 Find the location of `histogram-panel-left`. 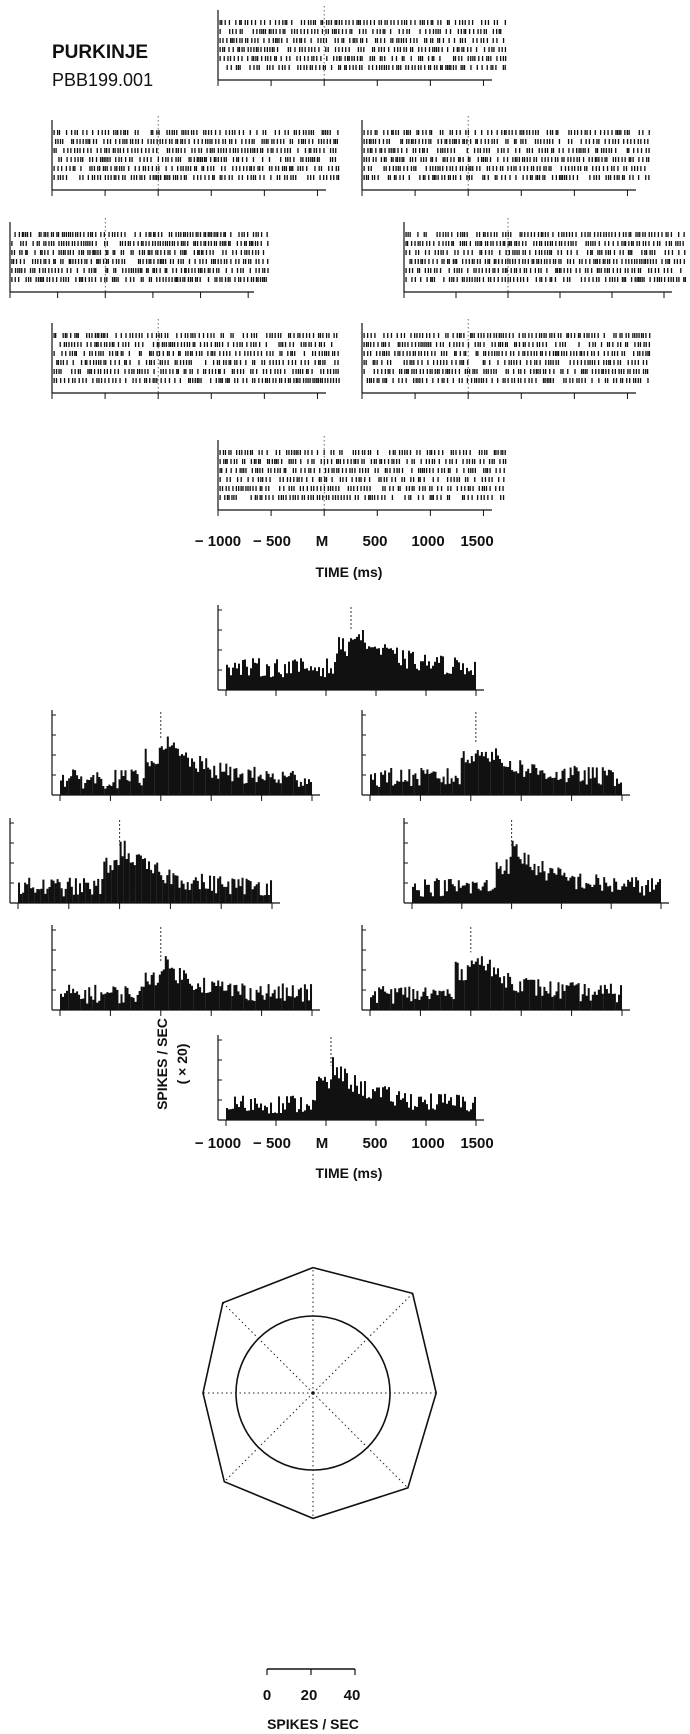

histogram-panel-left is located at coordinates (144, 863).